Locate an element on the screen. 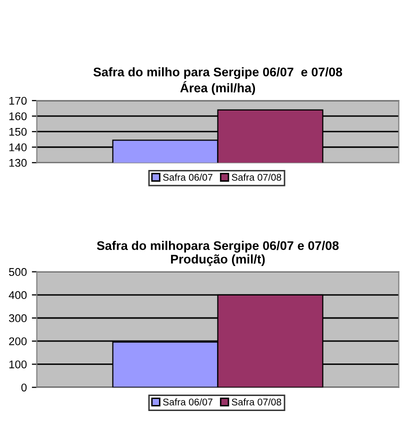 This screenshot has width=409, height=428. y-tick-label: 0 is located at coordinates (24, 388).